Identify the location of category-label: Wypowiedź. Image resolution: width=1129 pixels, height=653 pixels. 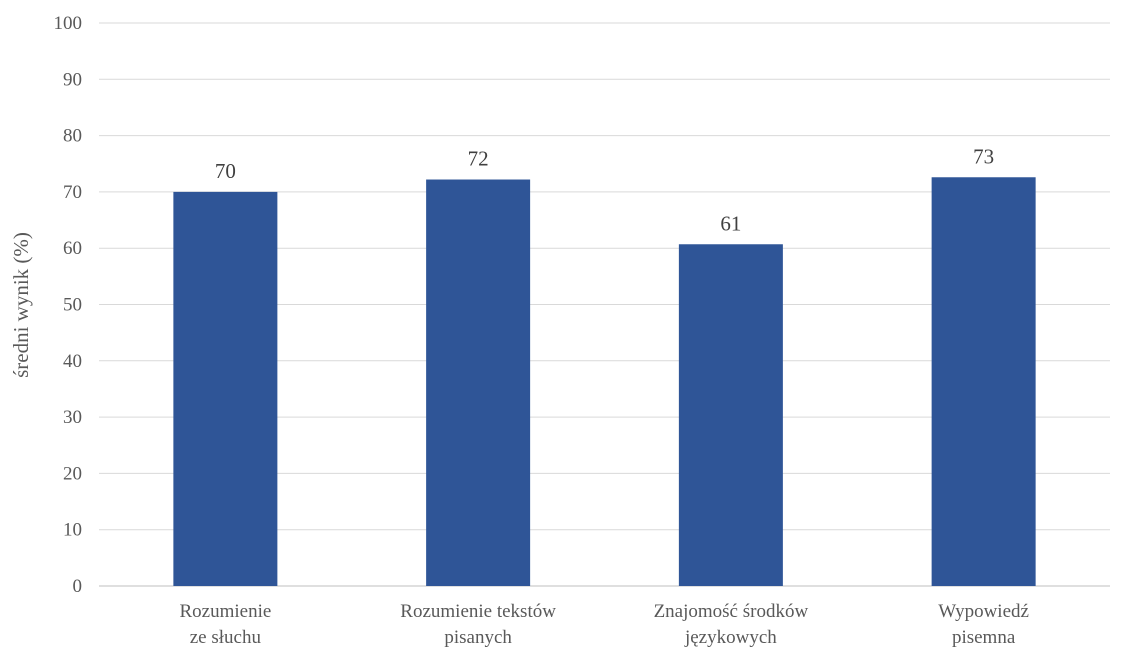
(983, 611).